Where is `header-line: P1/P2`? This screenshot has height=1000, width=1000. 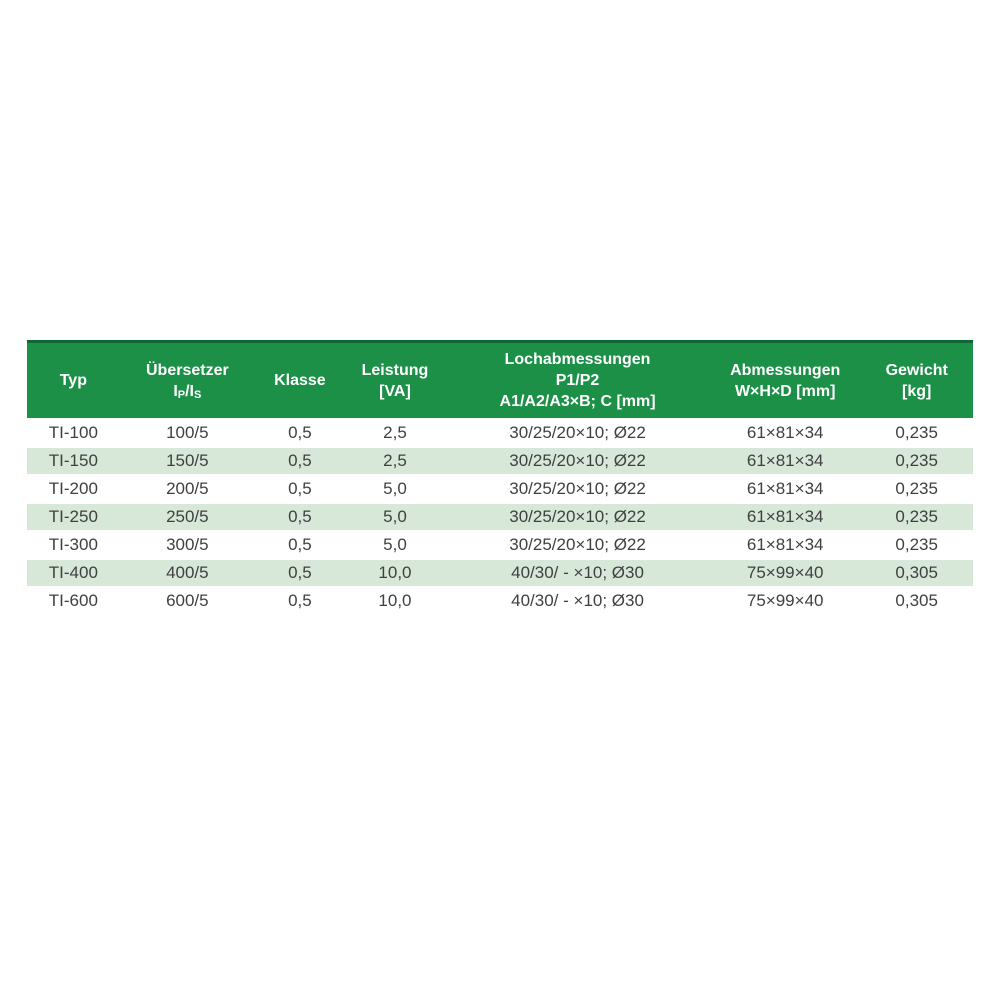
header-line: P1/P2 is located at coordinates (577, 381).